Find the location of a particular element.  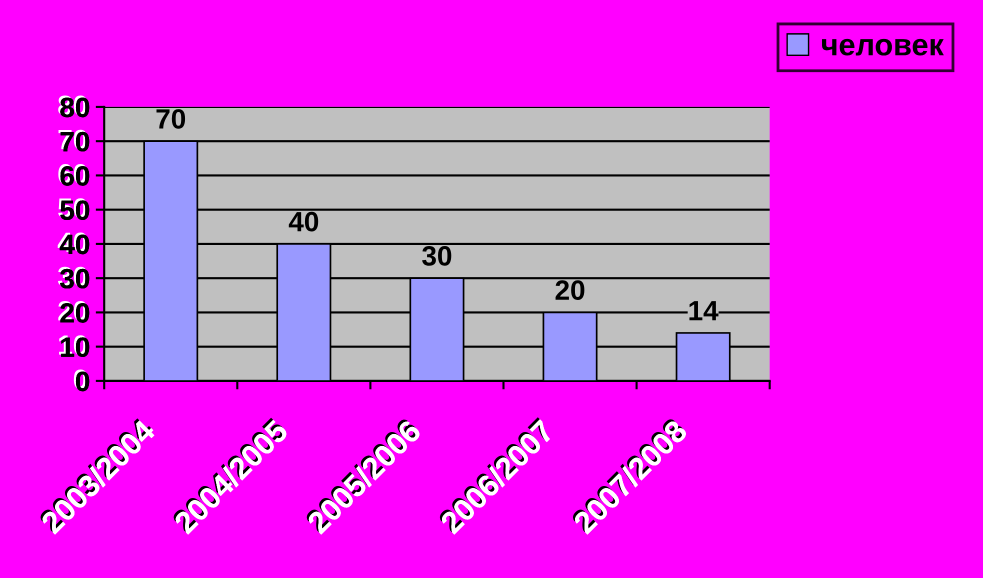

y-tick-label: 20 is located at coordinates (74, 311).